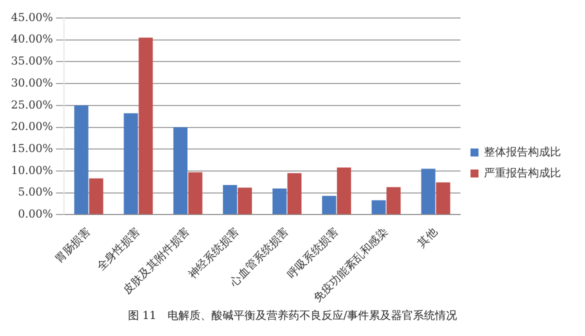 The width and height of the screenshot is (585, 336). What do you see at coordinates (35, 214) in the screenshot?
I see `y-tick-label: 0.00%` at bounding box center [35, 214].